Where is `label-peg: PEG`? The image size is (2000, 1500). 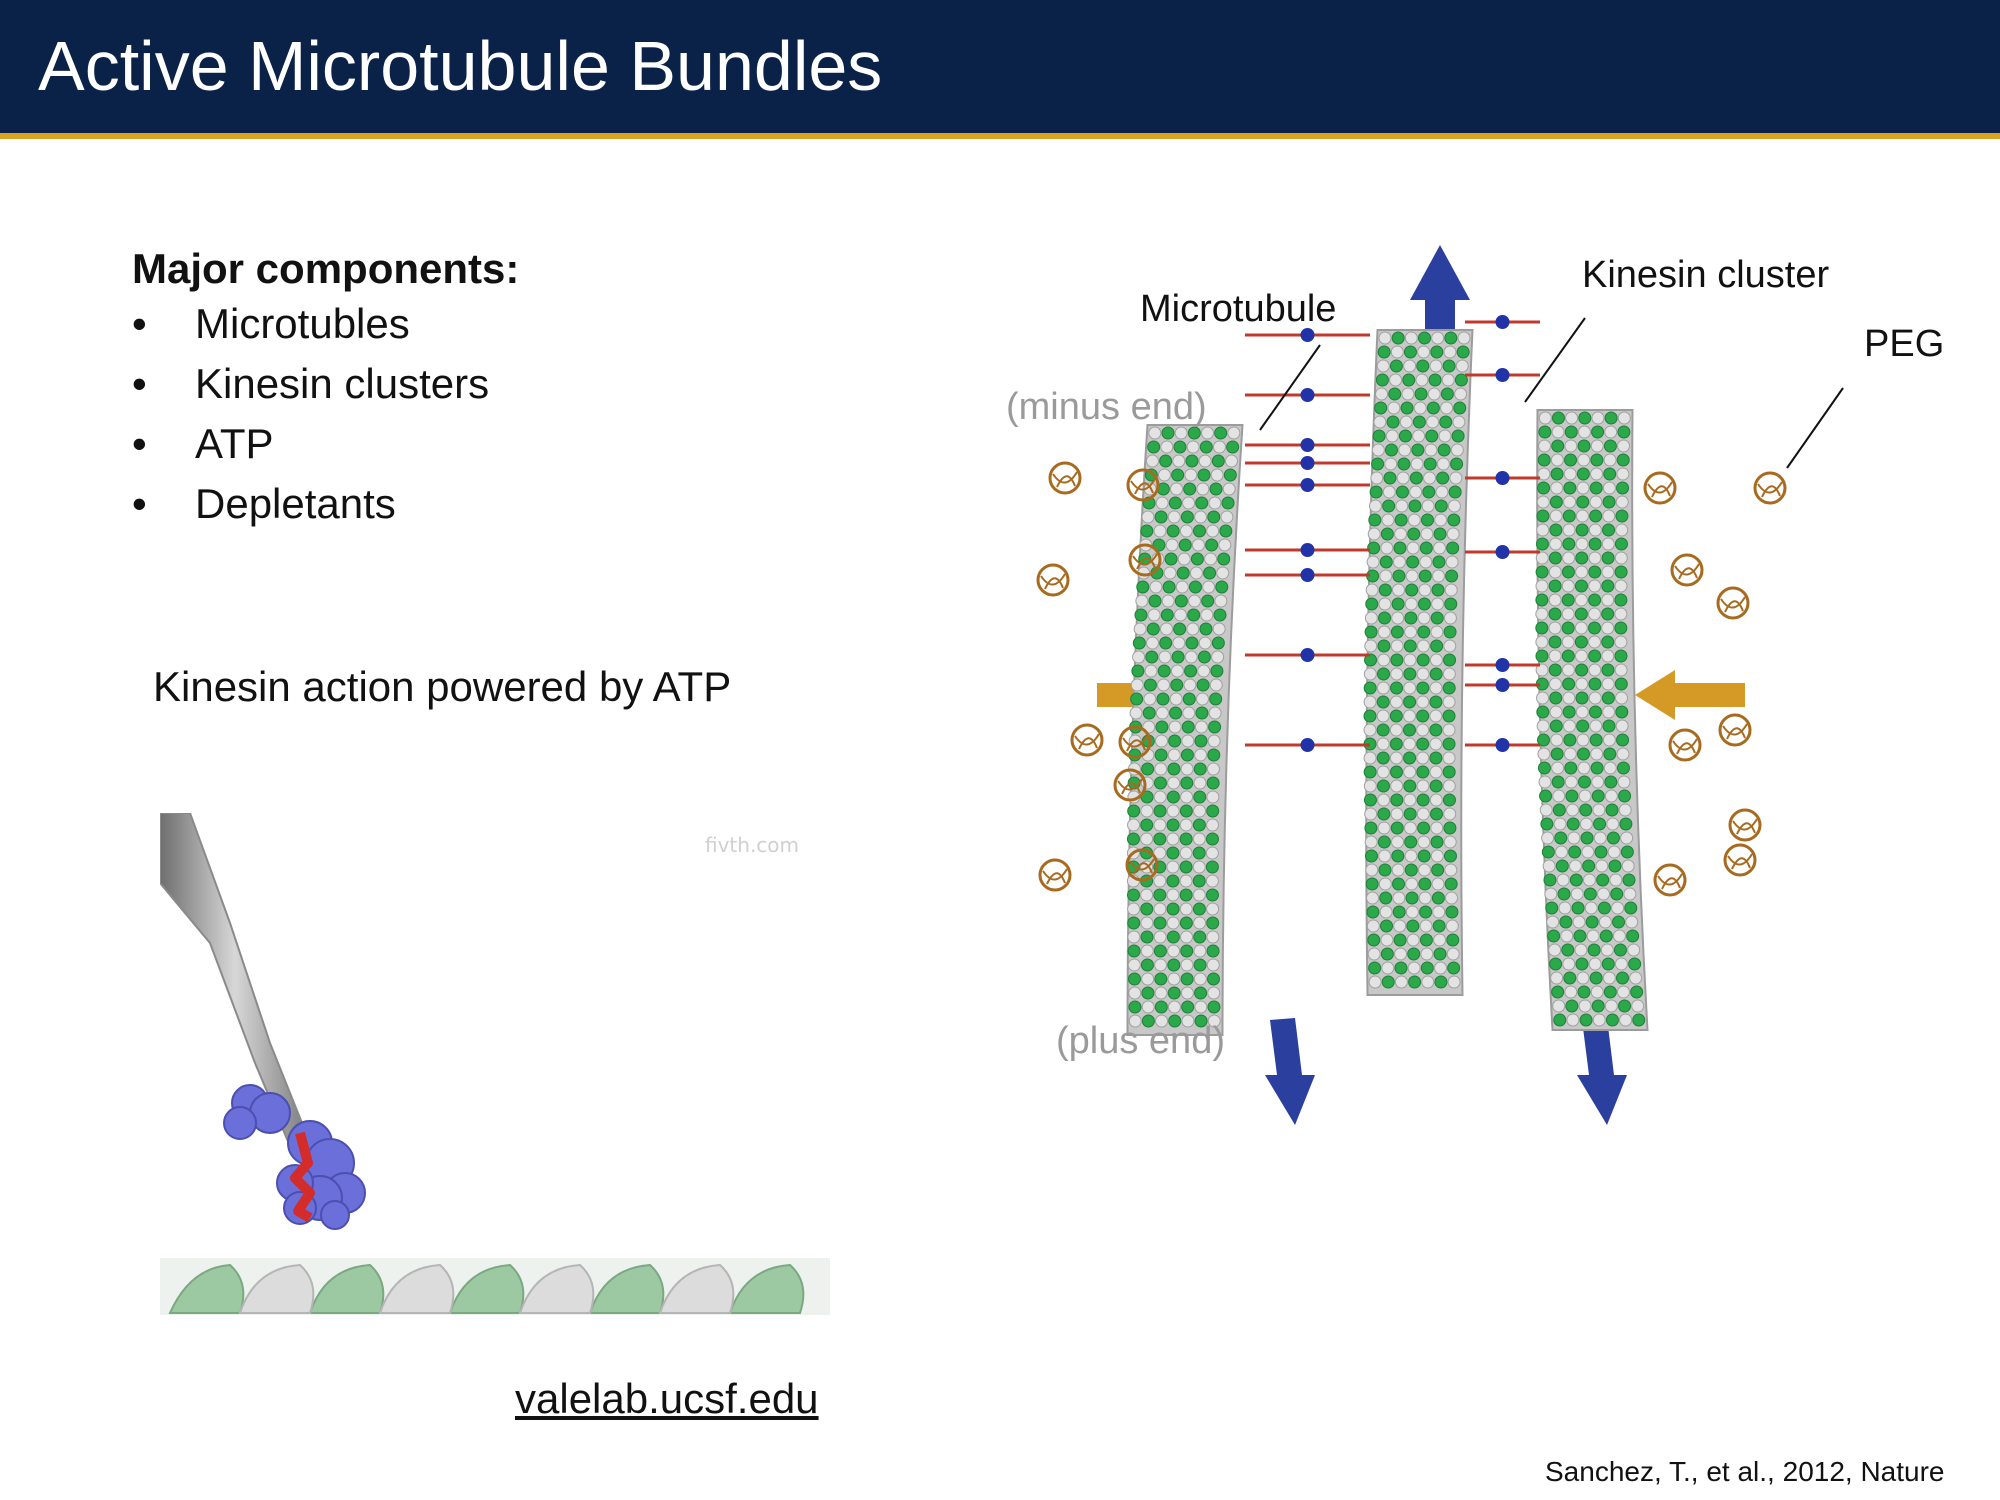 label-peg: PEG is located at coordinates (1904, 344).